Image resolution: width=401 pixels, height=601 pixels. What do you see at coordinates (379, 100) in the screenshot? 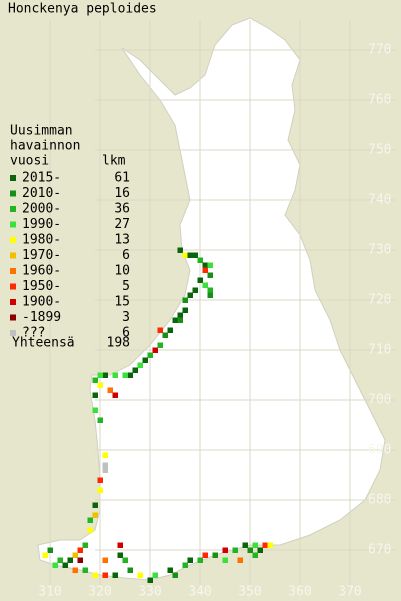
I see `y-tick-label: 760` at bounding box center [379, 100].